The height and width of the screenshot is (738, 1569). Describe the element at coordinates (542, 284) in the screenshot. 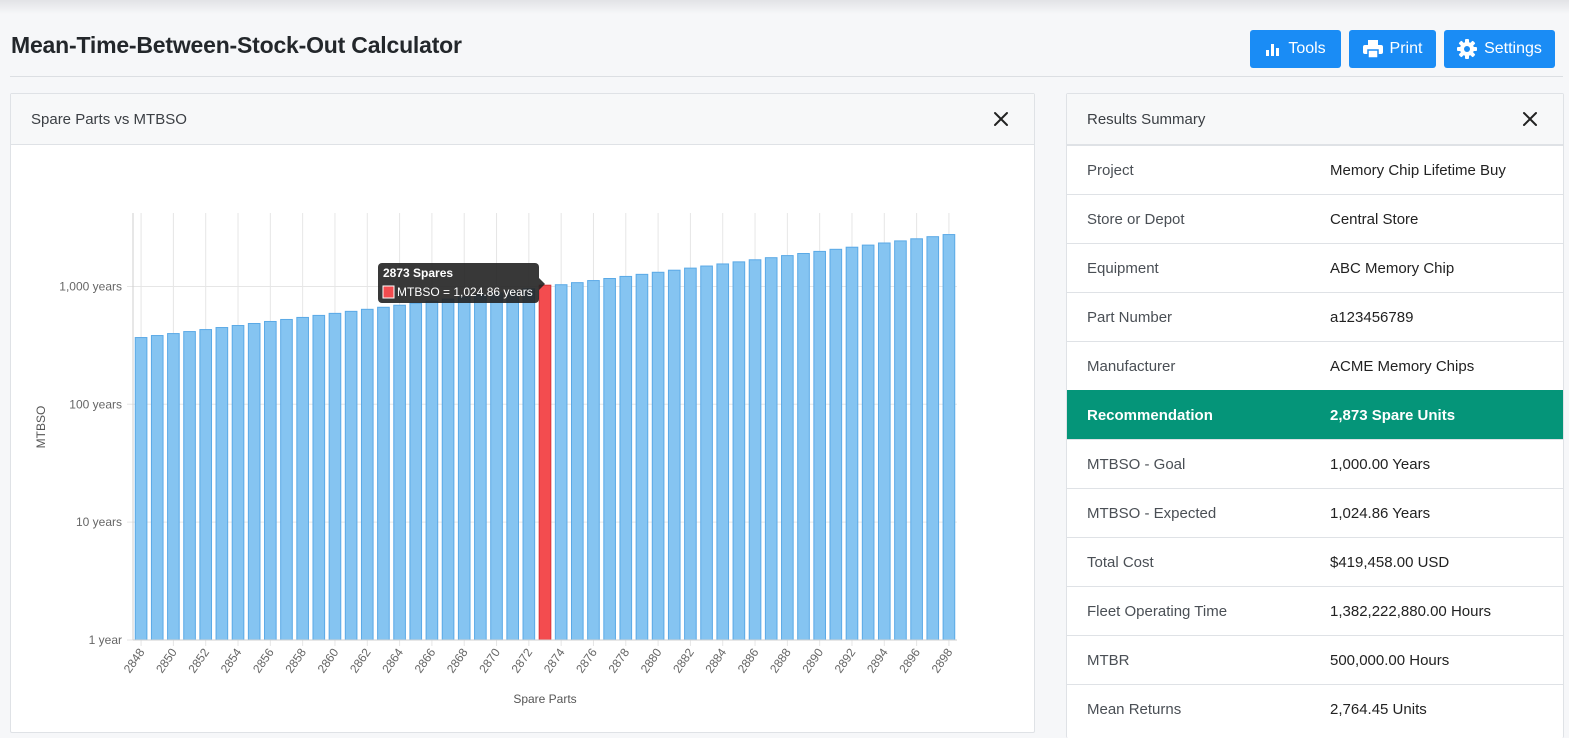

I see `tooltip-caret` at that location.